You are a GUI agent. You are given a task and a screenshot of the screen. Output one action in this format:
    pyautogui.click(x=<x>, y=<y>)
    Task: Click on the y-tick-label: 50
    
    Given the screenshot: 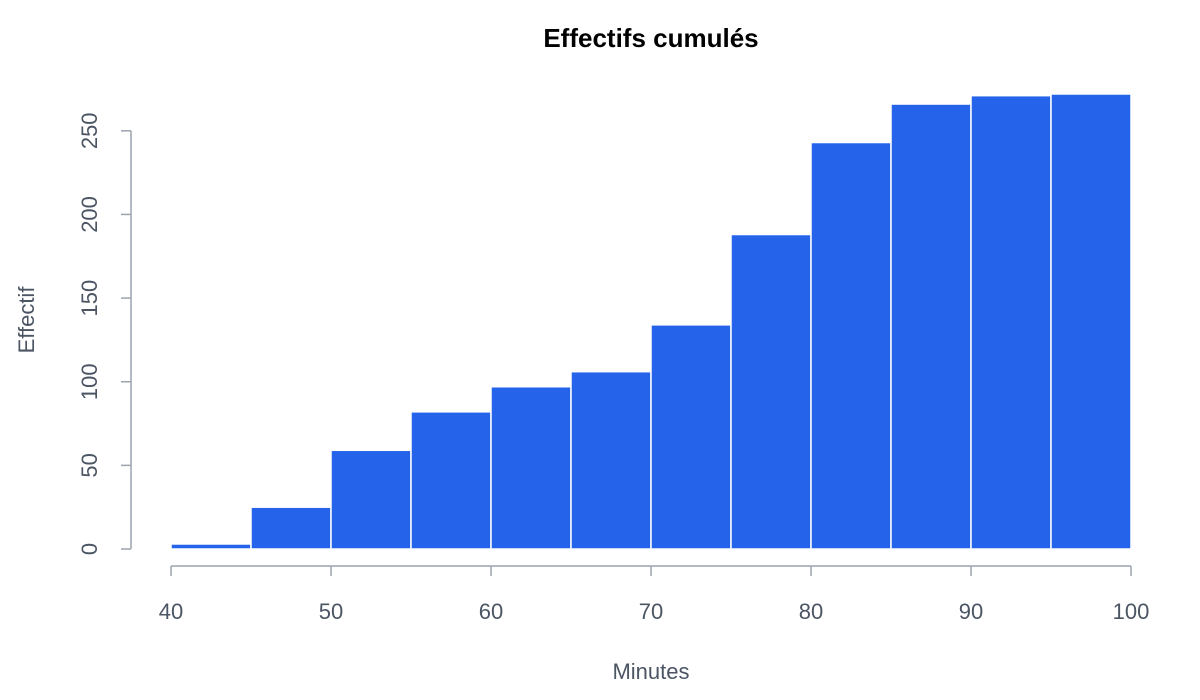 What is the action you would take?
    pyautogui.click(x=89, y=465)
    